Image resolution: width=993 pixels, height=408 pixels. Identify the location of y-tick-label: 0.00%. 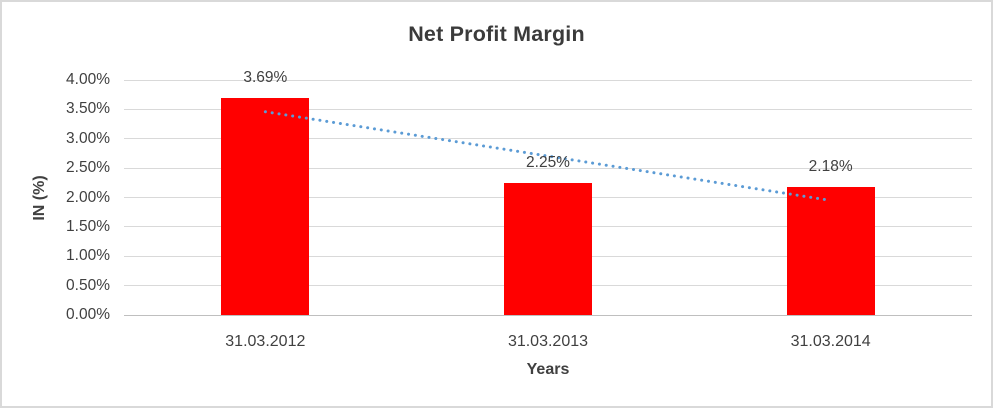
(88, 314).